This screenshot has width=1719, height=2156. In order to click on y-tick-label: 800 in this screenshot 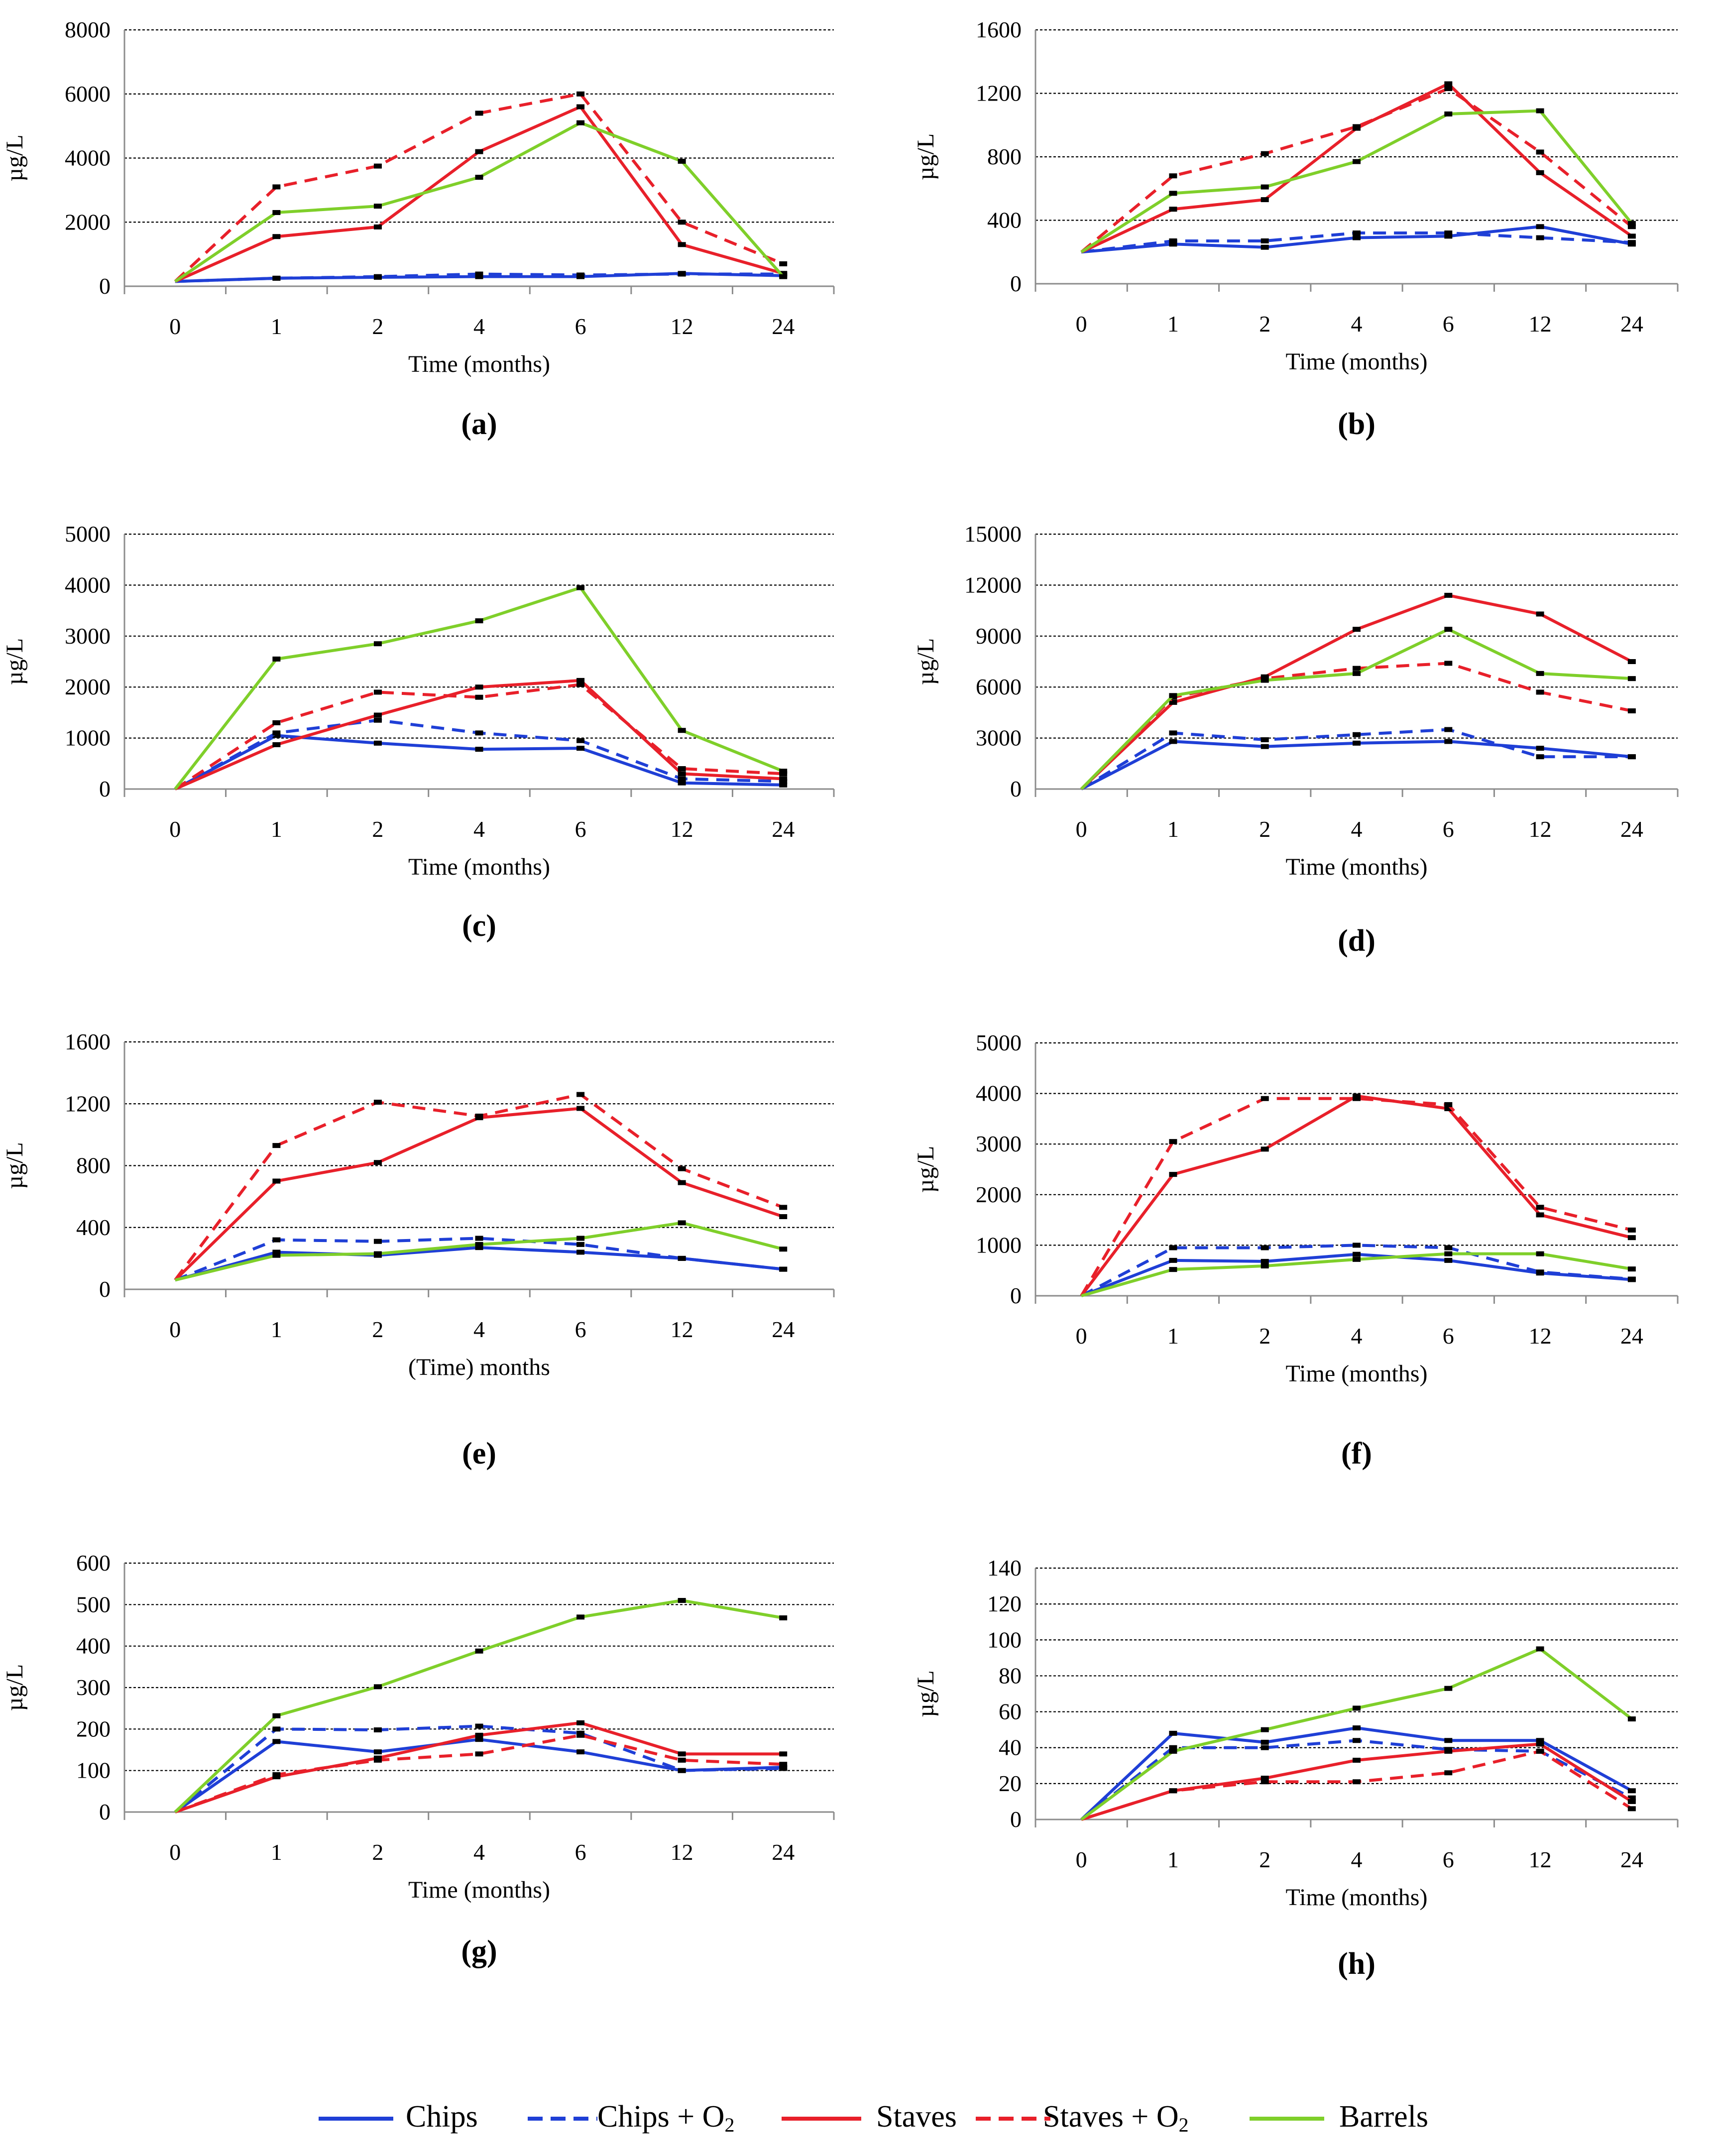, I will do `click(1005, 156)`.